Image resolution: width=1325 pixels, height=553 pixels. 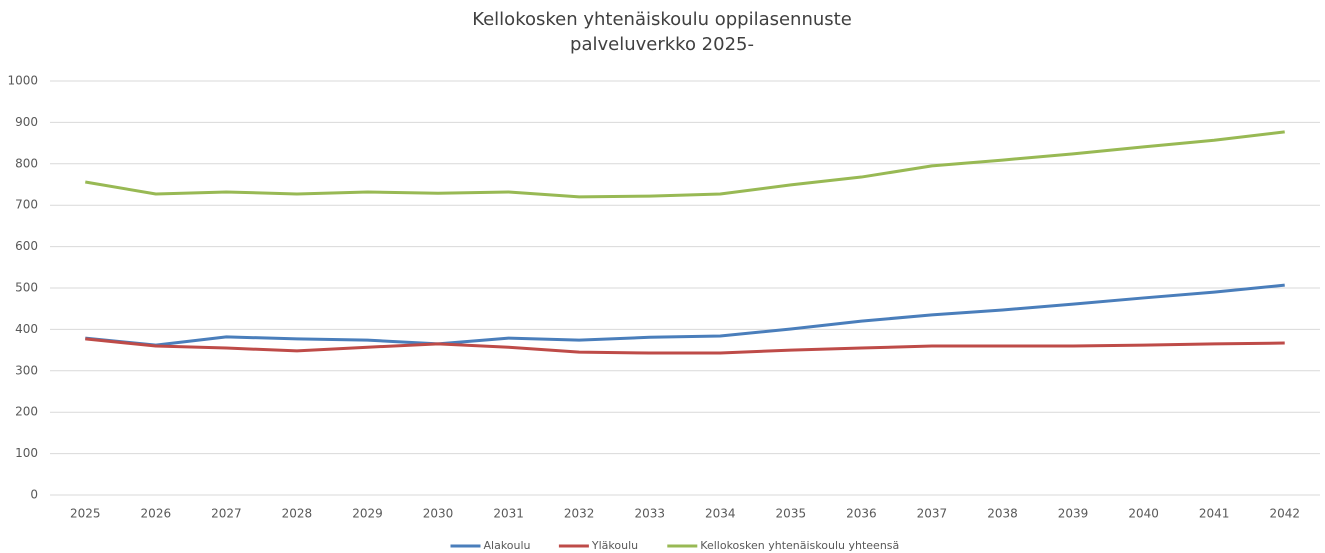 I want to click on y-tick-label: 200, so click(x=26, y=412).